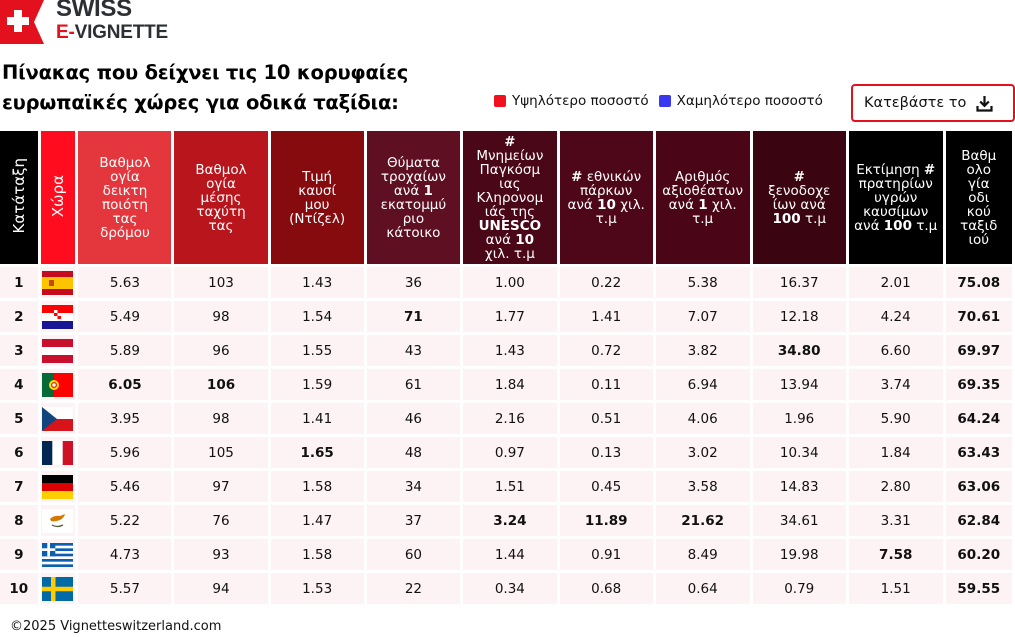  What do you see at coordinates (317, 520) in the screenshot?
I see `diesel-price-cell: 1.47` at bounding box center [317, 520].